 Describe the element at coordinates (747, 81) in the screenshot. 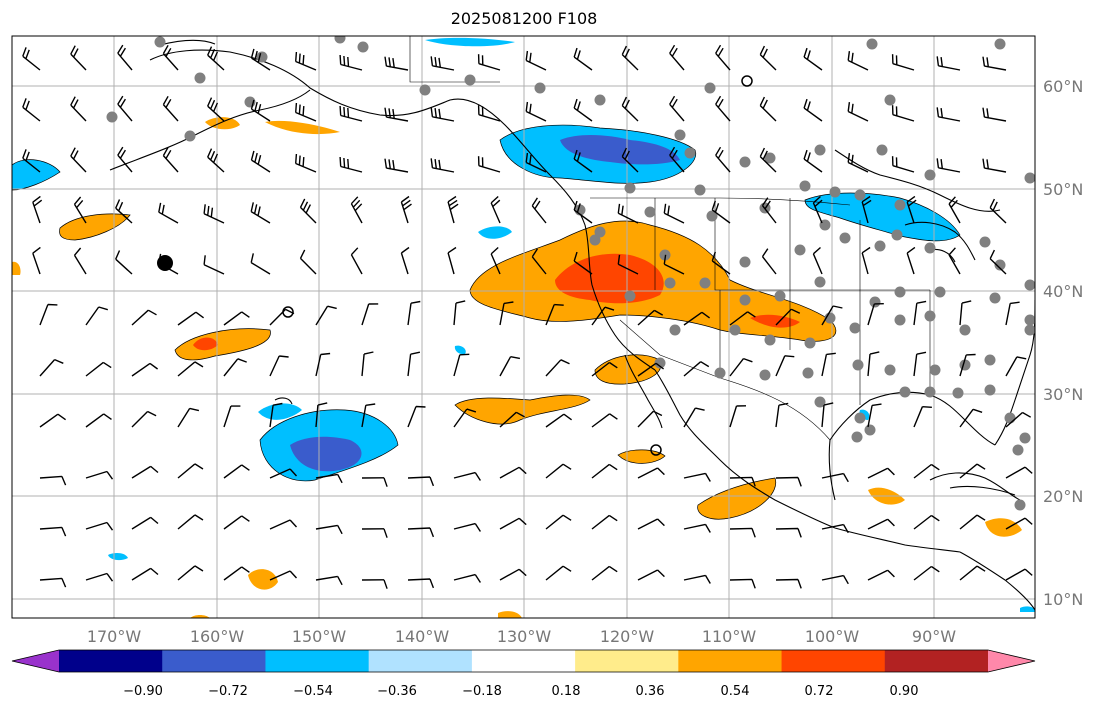

I see `high-center-marker` at that location.